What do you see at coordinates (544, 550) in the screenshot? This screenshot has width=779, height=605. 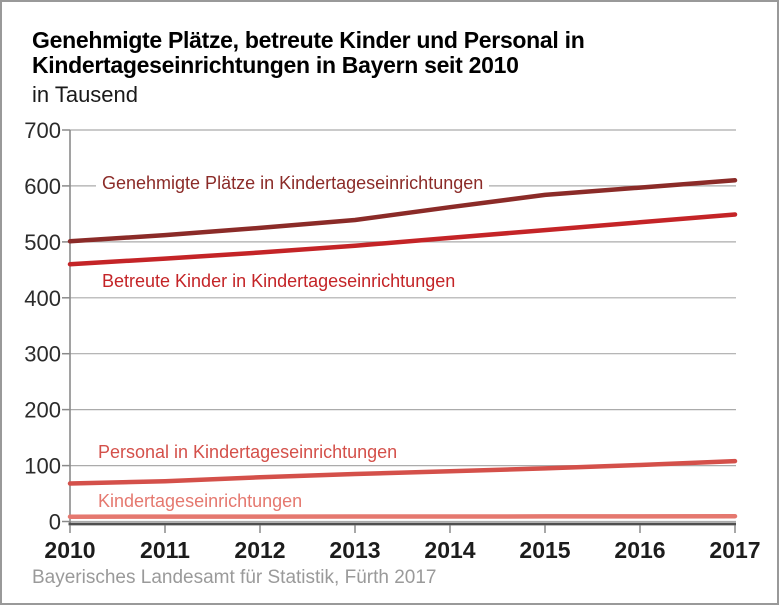 I see `x-tick-label: 2015` at bounding box center [544, 550].